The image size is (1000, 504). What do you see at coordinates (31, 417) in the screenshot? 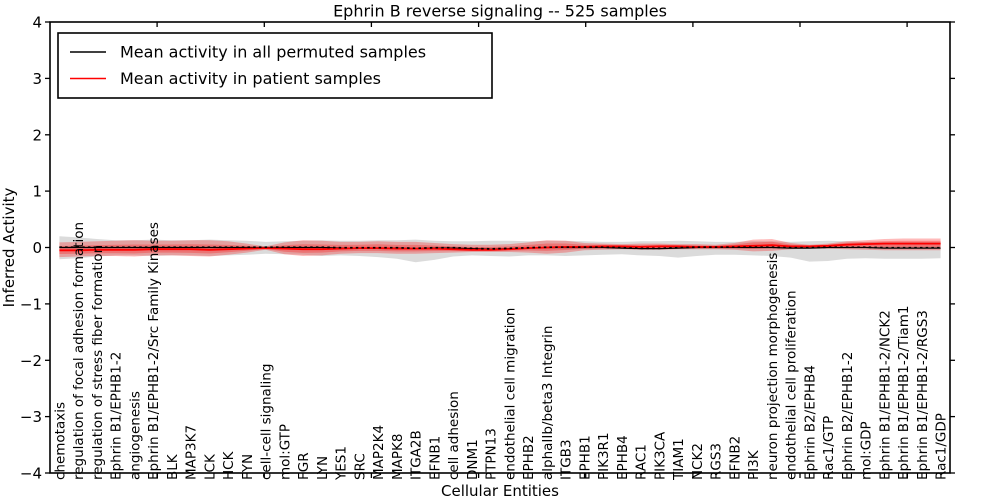
I see `y-tick-label: −3` at bounding box center [31, 417].